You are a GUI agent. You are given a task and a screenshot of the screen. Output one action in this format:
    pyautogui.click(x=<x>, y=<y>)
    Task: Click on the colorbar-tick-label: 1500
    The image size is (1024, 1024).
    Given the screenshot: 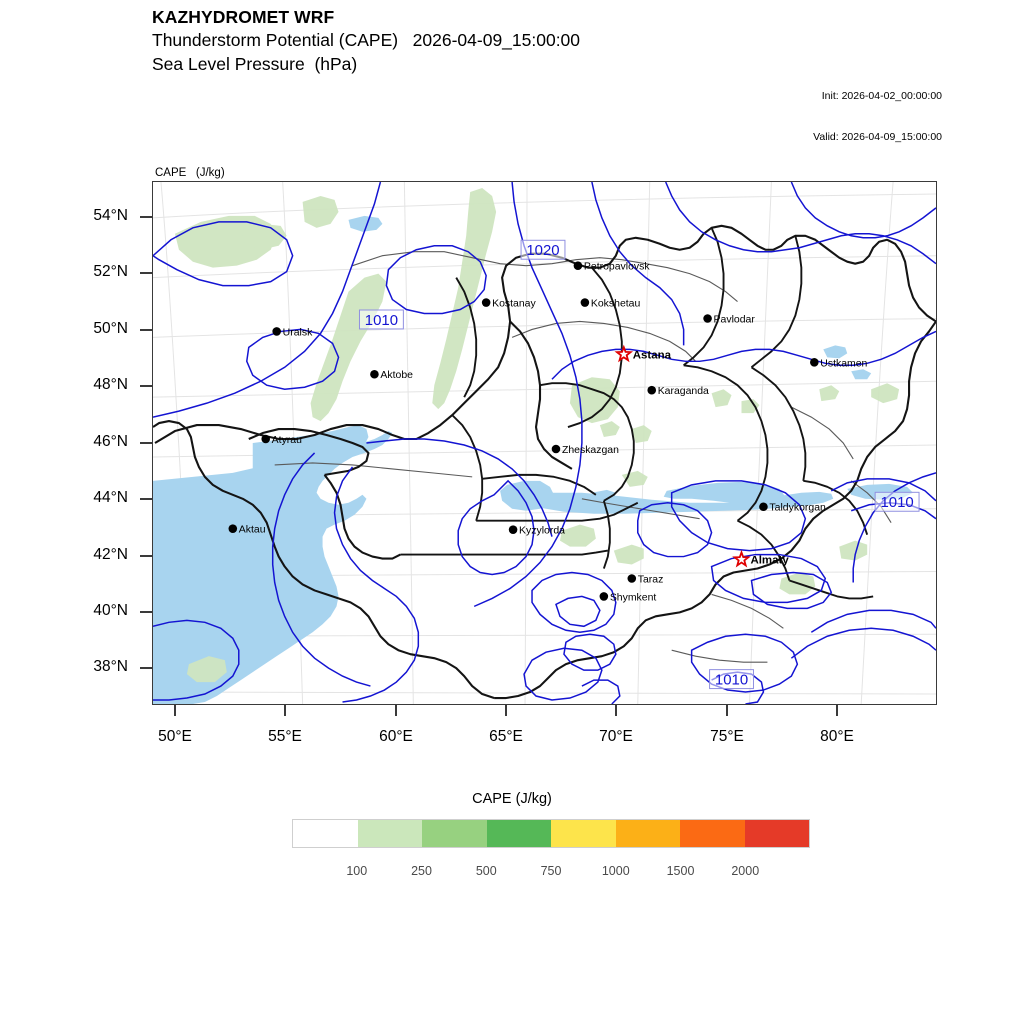 What is the action you would take?
    pyautogui.click(x=680, y=871)
    